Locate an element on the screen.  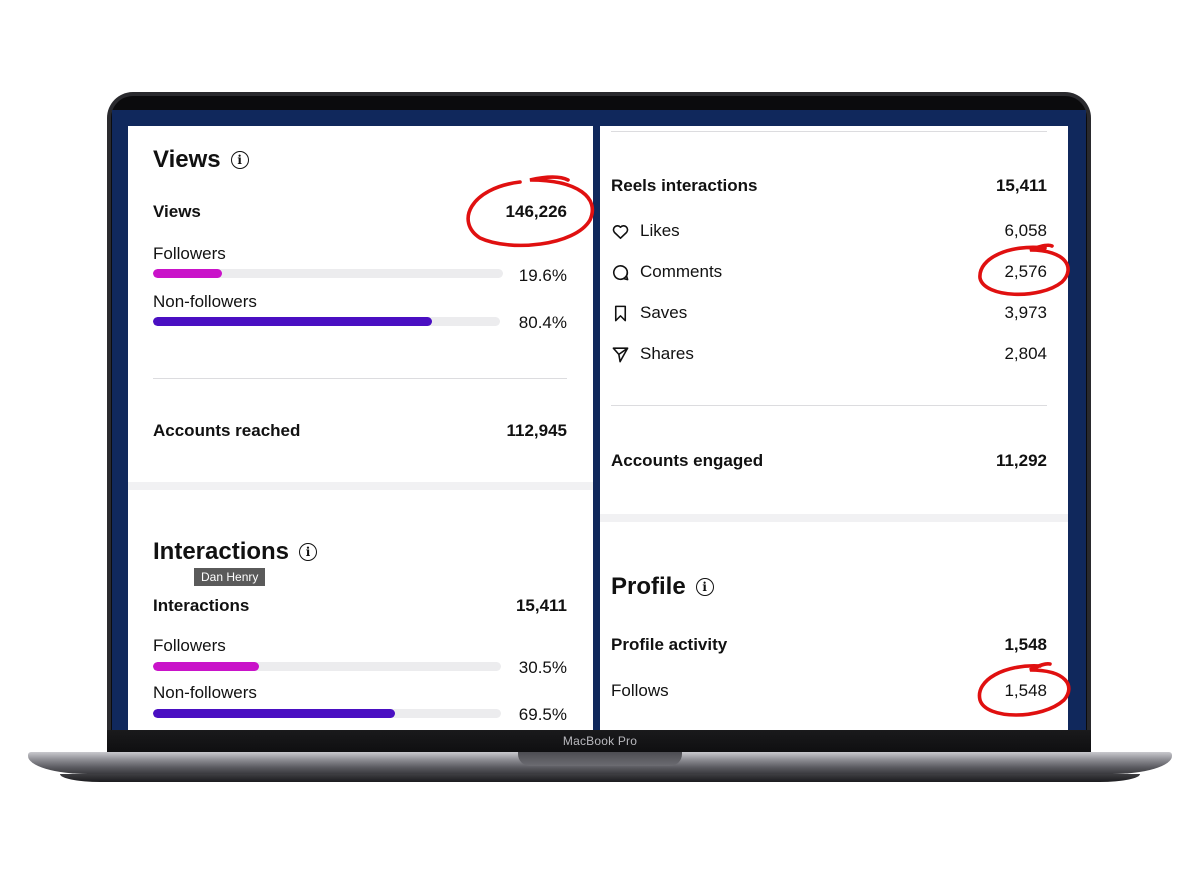
send-icon is located at coordinates (620, 354).